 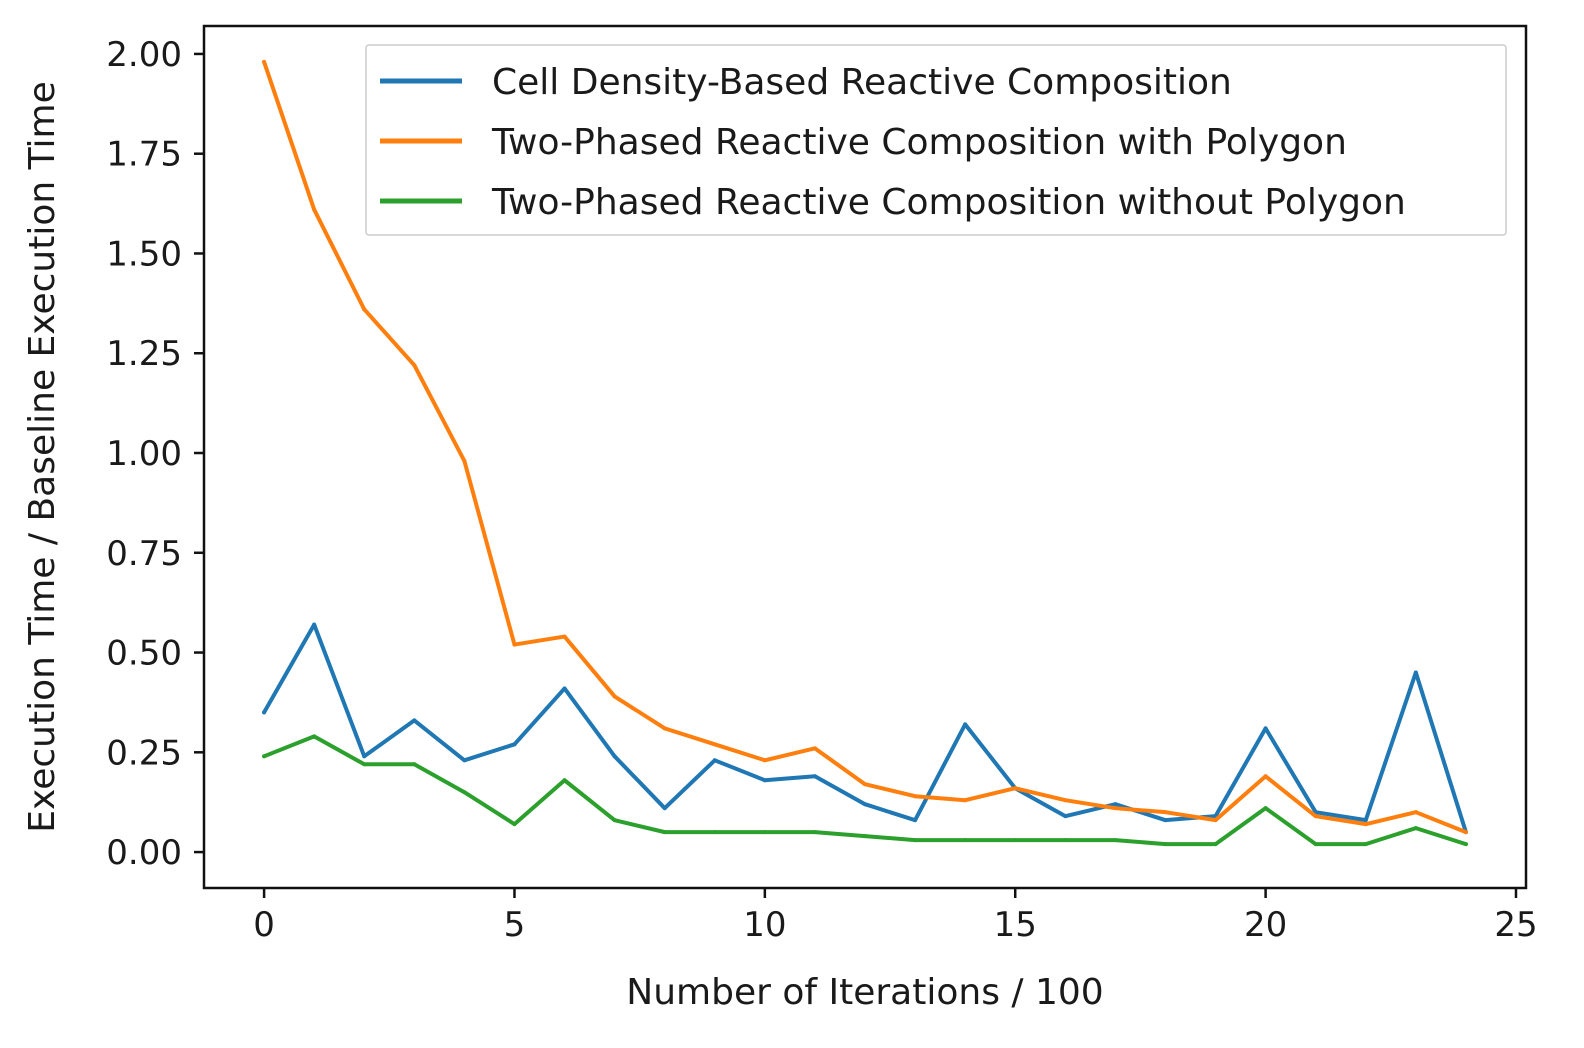 I want to click on data-point-s3-x17, so click(x=1115, y=840).